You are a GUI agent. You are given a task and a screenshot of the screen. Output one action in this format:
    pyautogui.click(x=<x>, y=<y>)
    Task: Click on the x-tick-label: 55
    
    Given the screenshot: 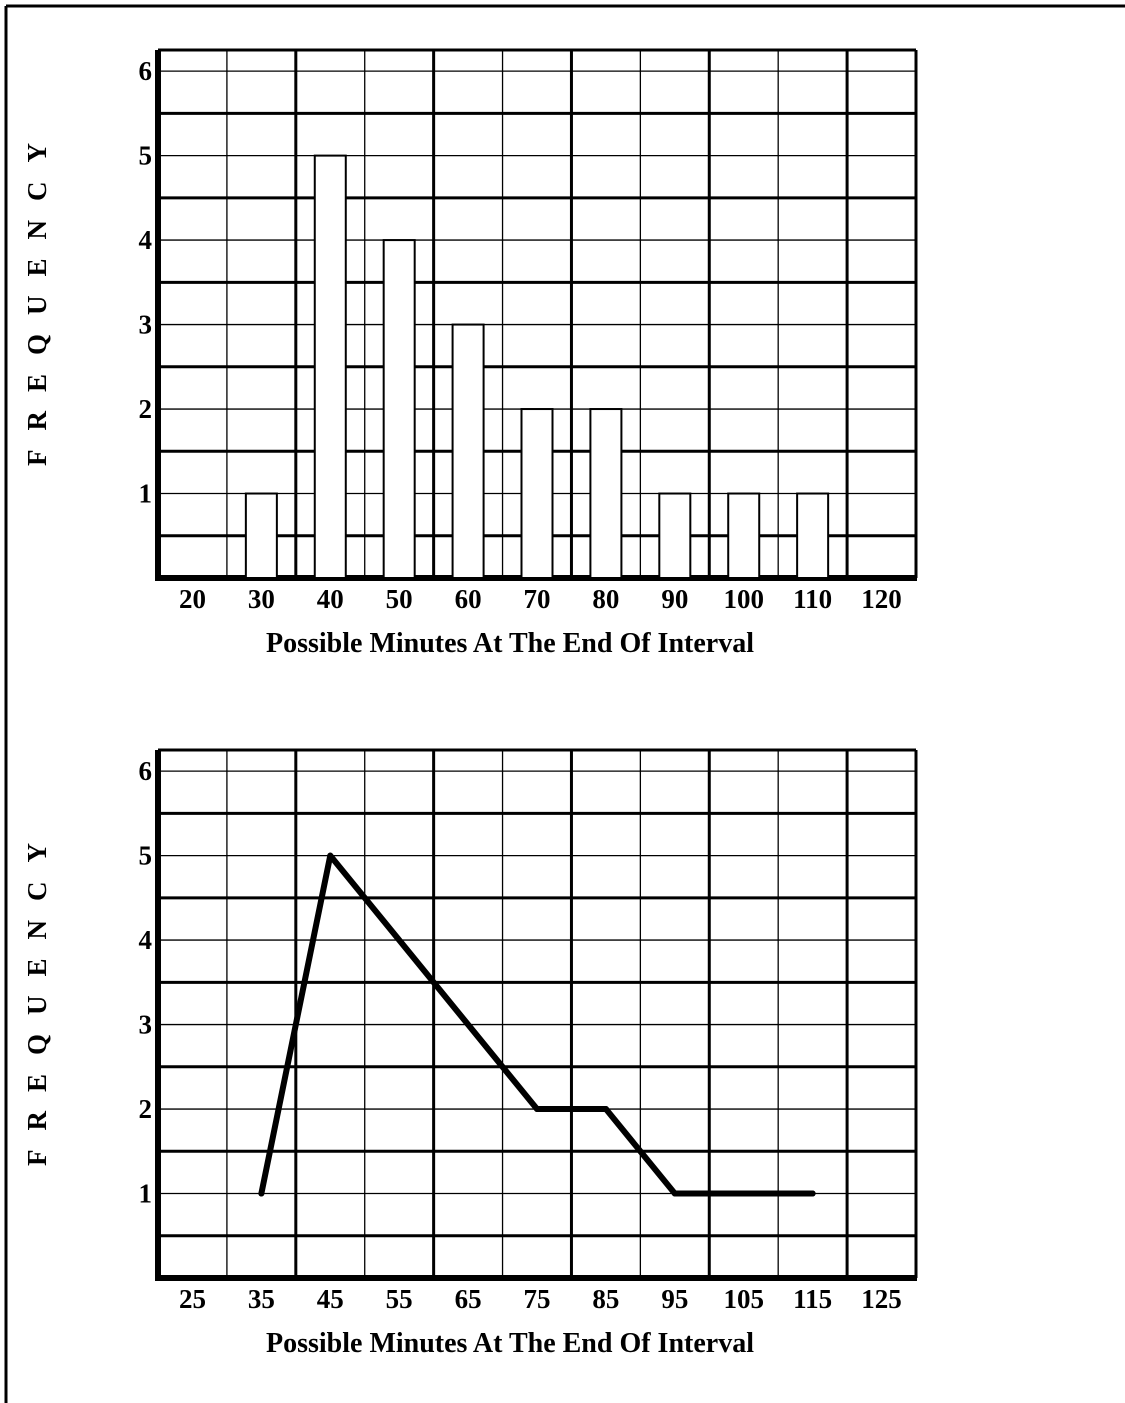 What is the action you would take?
    pyautogui.click(x=399, y=1299)
    